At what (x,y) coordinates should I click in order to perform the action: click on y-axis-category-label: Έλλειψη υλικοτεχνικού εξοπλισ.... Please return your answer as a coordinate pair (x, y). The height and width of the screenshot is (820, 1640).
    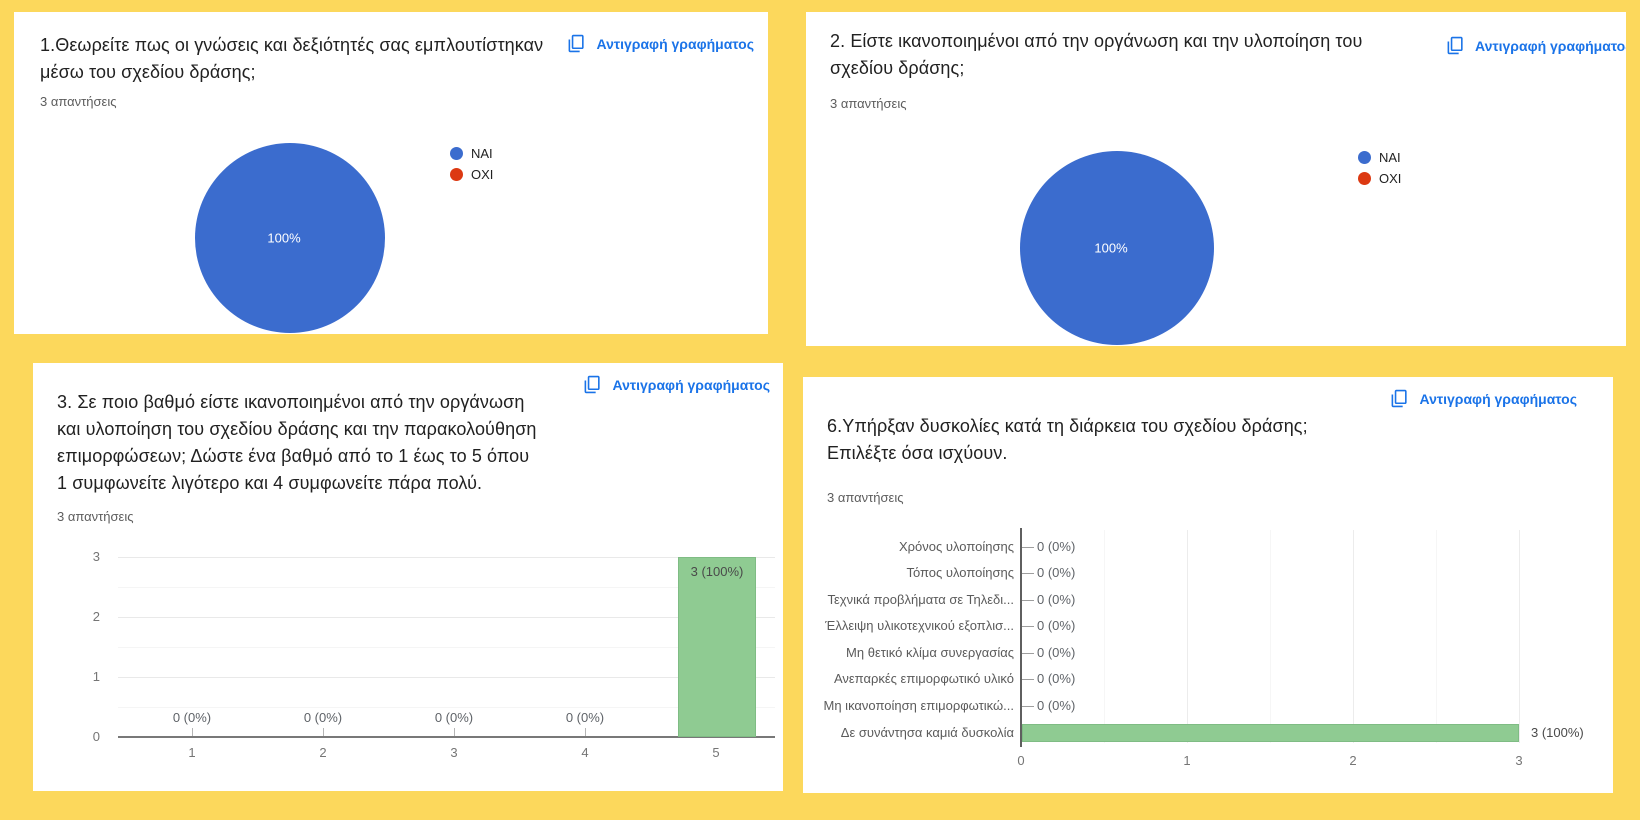
    Looking at the image, I should click on (919, 625).